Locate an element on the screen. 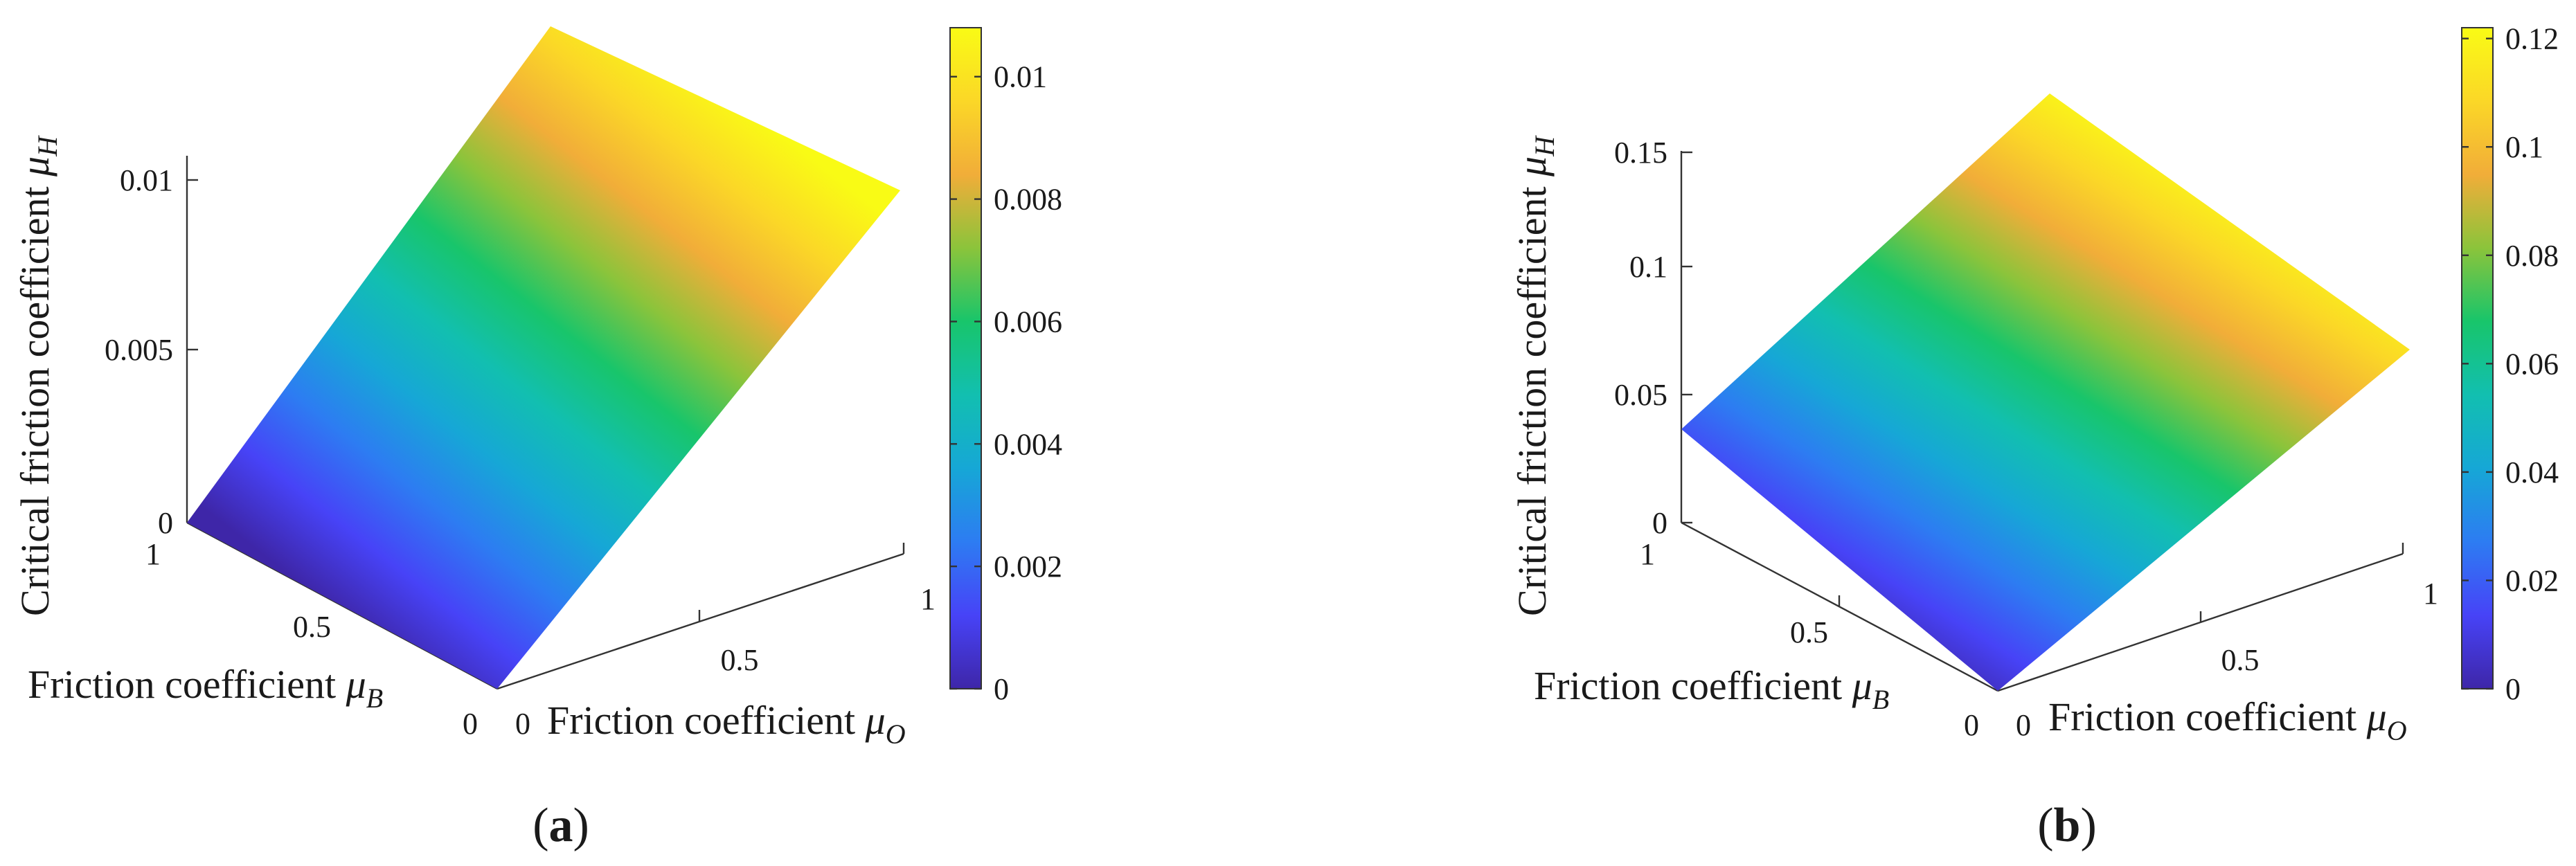 The image size is (2576, 866). panel-a-x-tick-label: 1 is located at coordinates (928, 599).